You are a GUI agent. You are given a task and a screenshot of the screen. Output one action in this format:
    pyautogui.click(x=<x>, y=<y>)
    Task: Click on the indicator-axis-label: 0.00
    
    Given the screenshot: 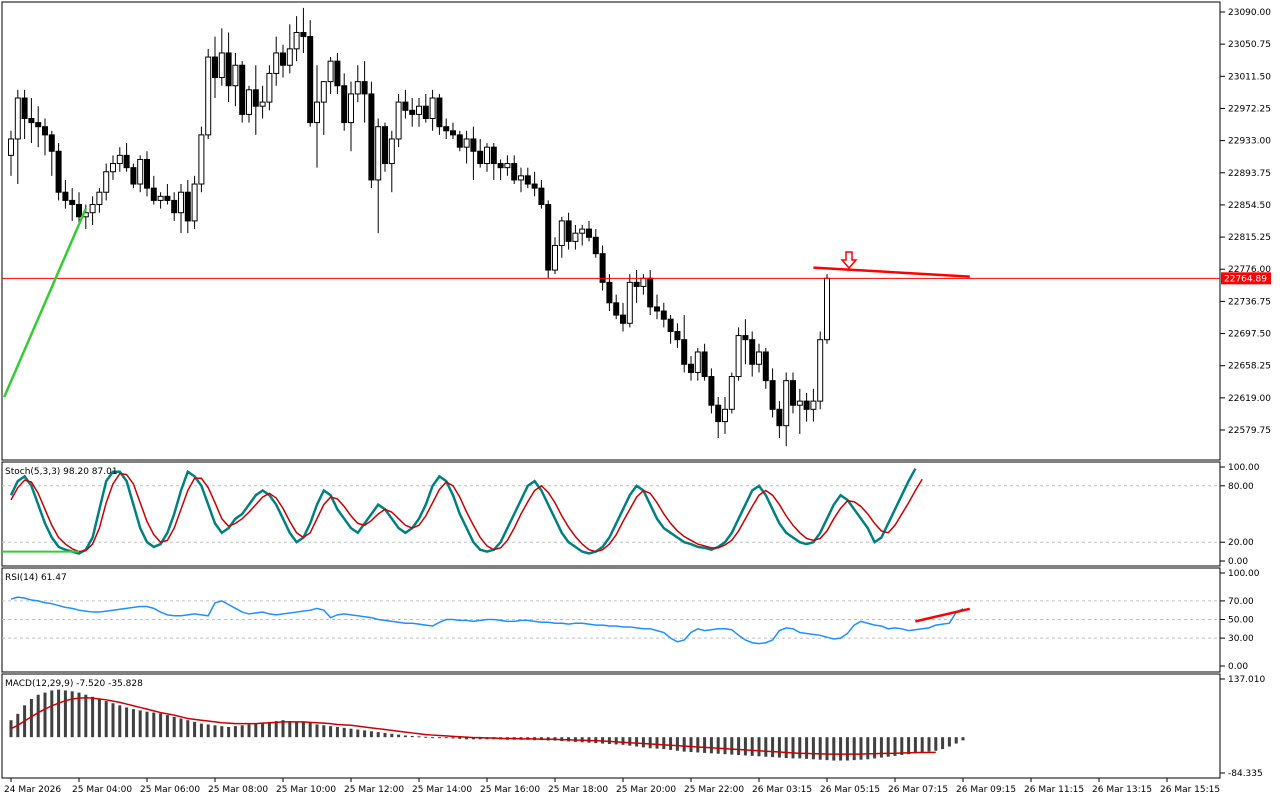 What is the action you would take?
    pyautogui.click(x=1238, y=562)
    